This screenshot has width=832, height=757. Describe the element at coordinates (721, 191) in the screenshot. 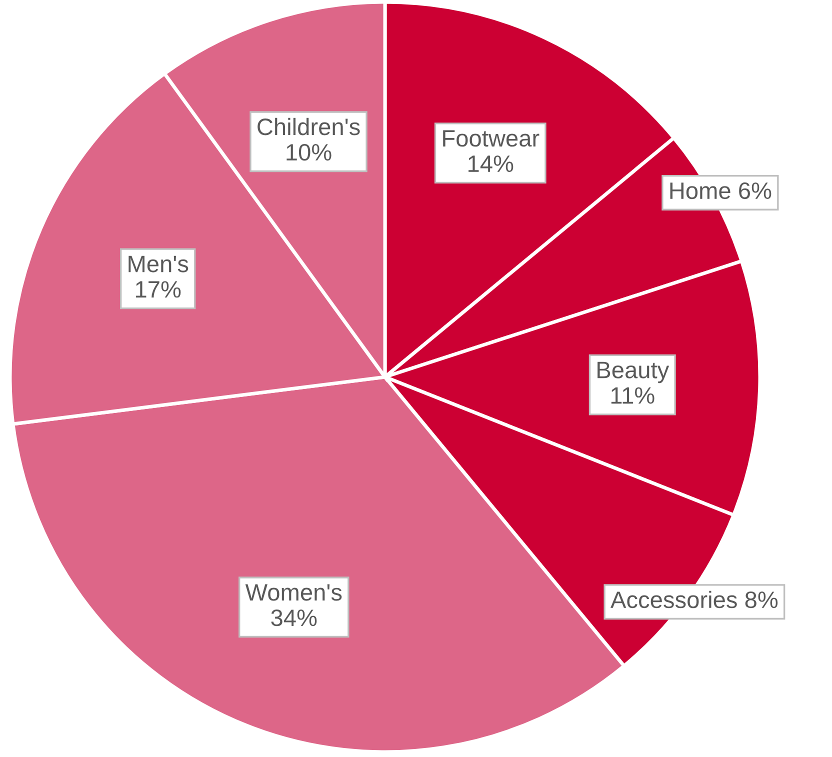

I see `slice-label: Home 6%` at that location.